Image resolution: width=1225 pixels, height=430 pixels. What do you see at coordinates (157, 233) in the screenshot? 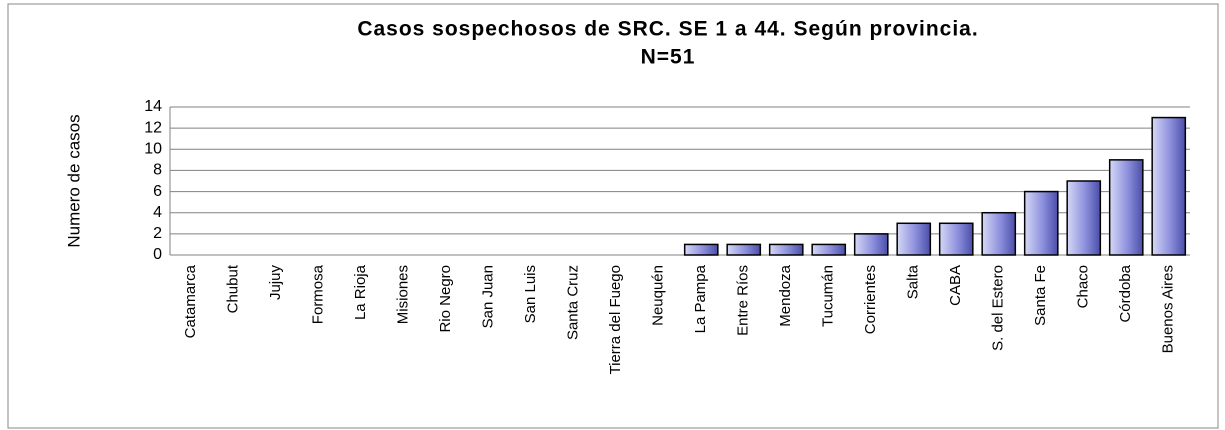
I see `y-tick-label: 2` at bounding box center [157, 233].